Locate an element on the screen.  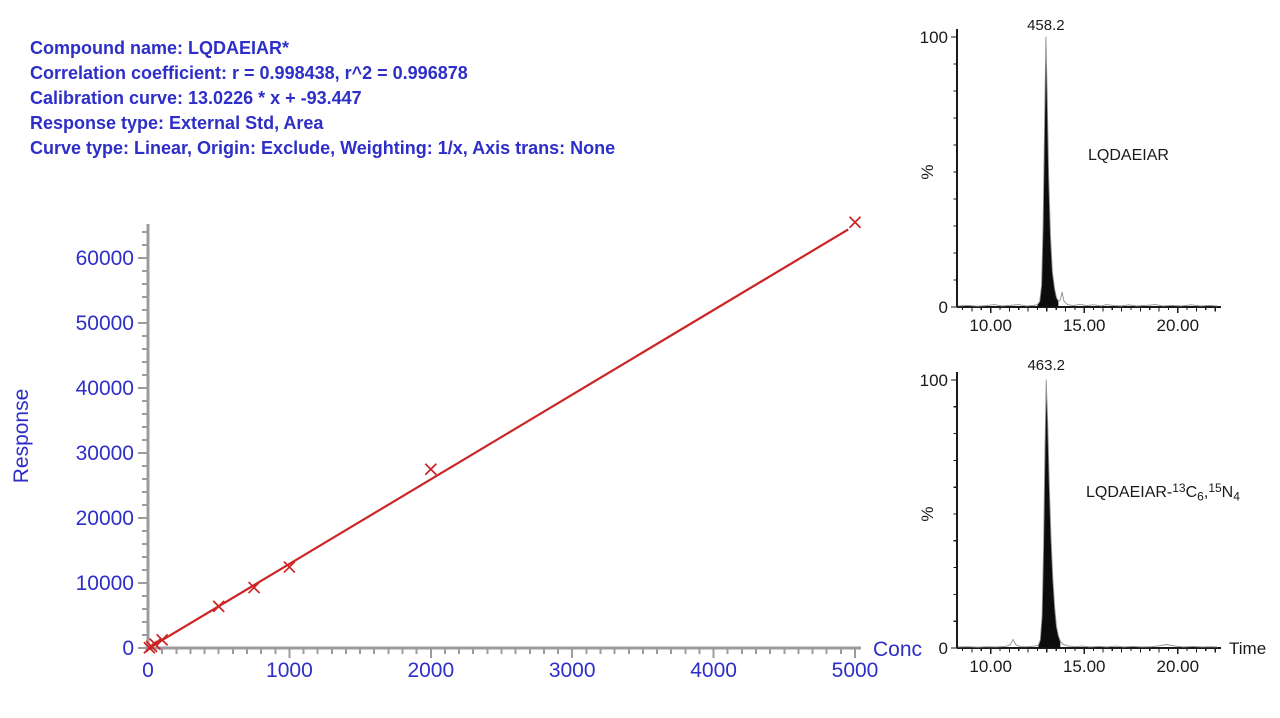
chrom-top-labels: 0 100 10.00 15.00 20.00% 458.2 is located at coordinates (1059, 176).